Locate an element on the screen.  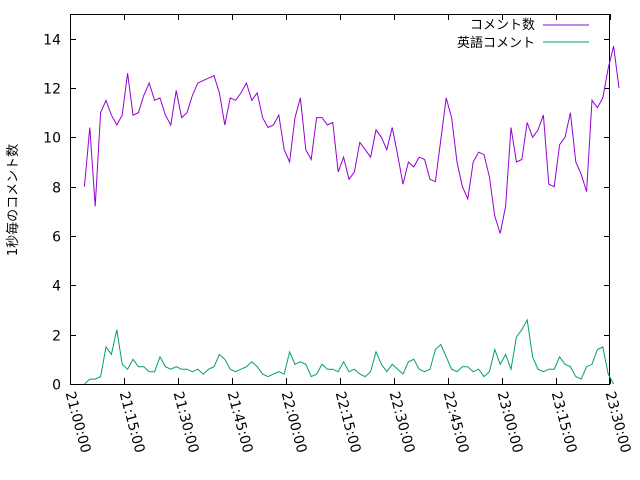
x-tick-label: 23:15:00 is located at coordinates (564, 422).